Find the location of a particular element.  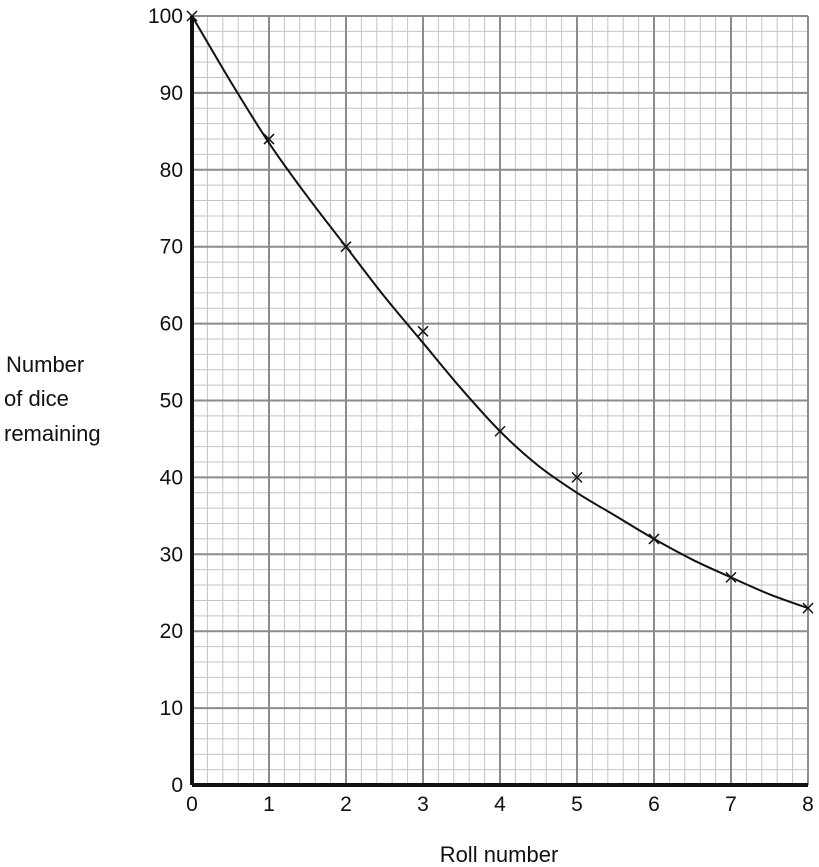

x-tick-label: 5 is located at coordinates (577, 804).